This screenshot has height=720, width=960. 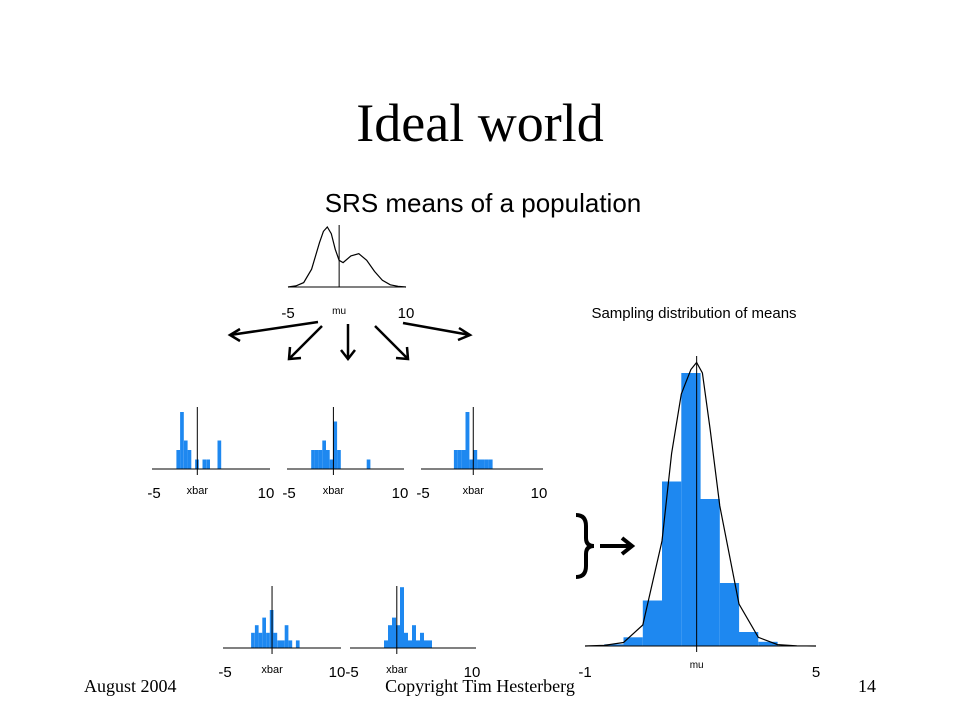 What do you see at coordinates (697, 665) in the screenshot?
I see `sampling-x-label: mu` at bounding box center [697, 665].